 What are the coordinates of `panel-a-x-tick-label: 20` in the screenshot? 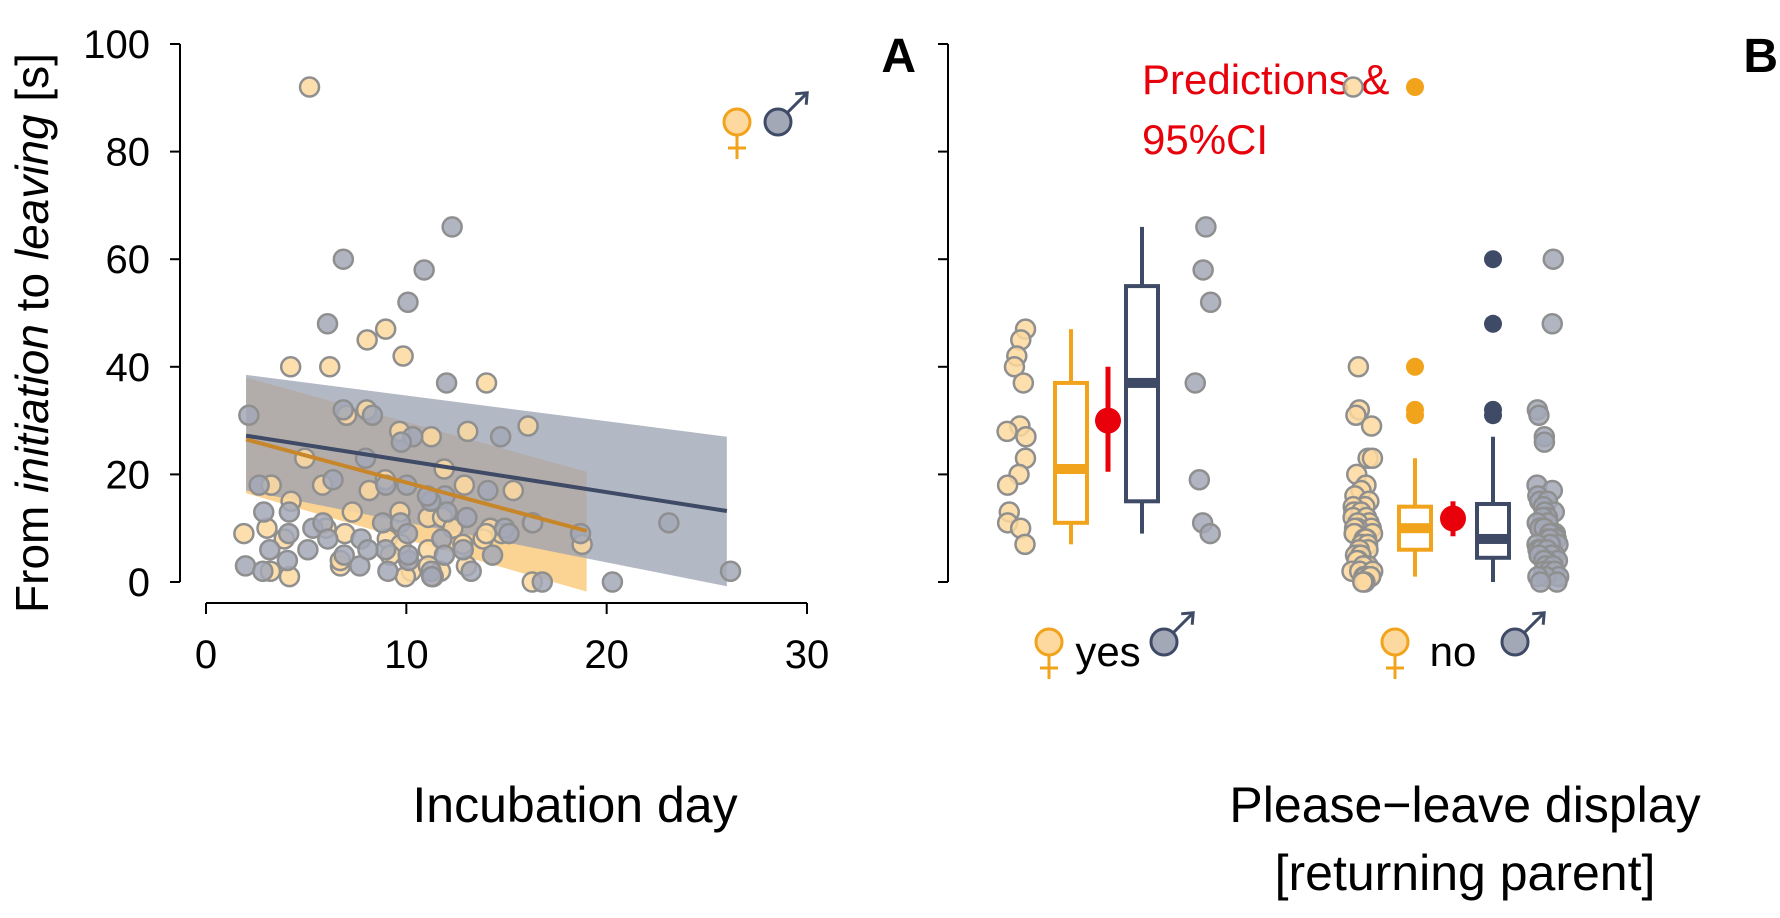 It's located at (606, 655).